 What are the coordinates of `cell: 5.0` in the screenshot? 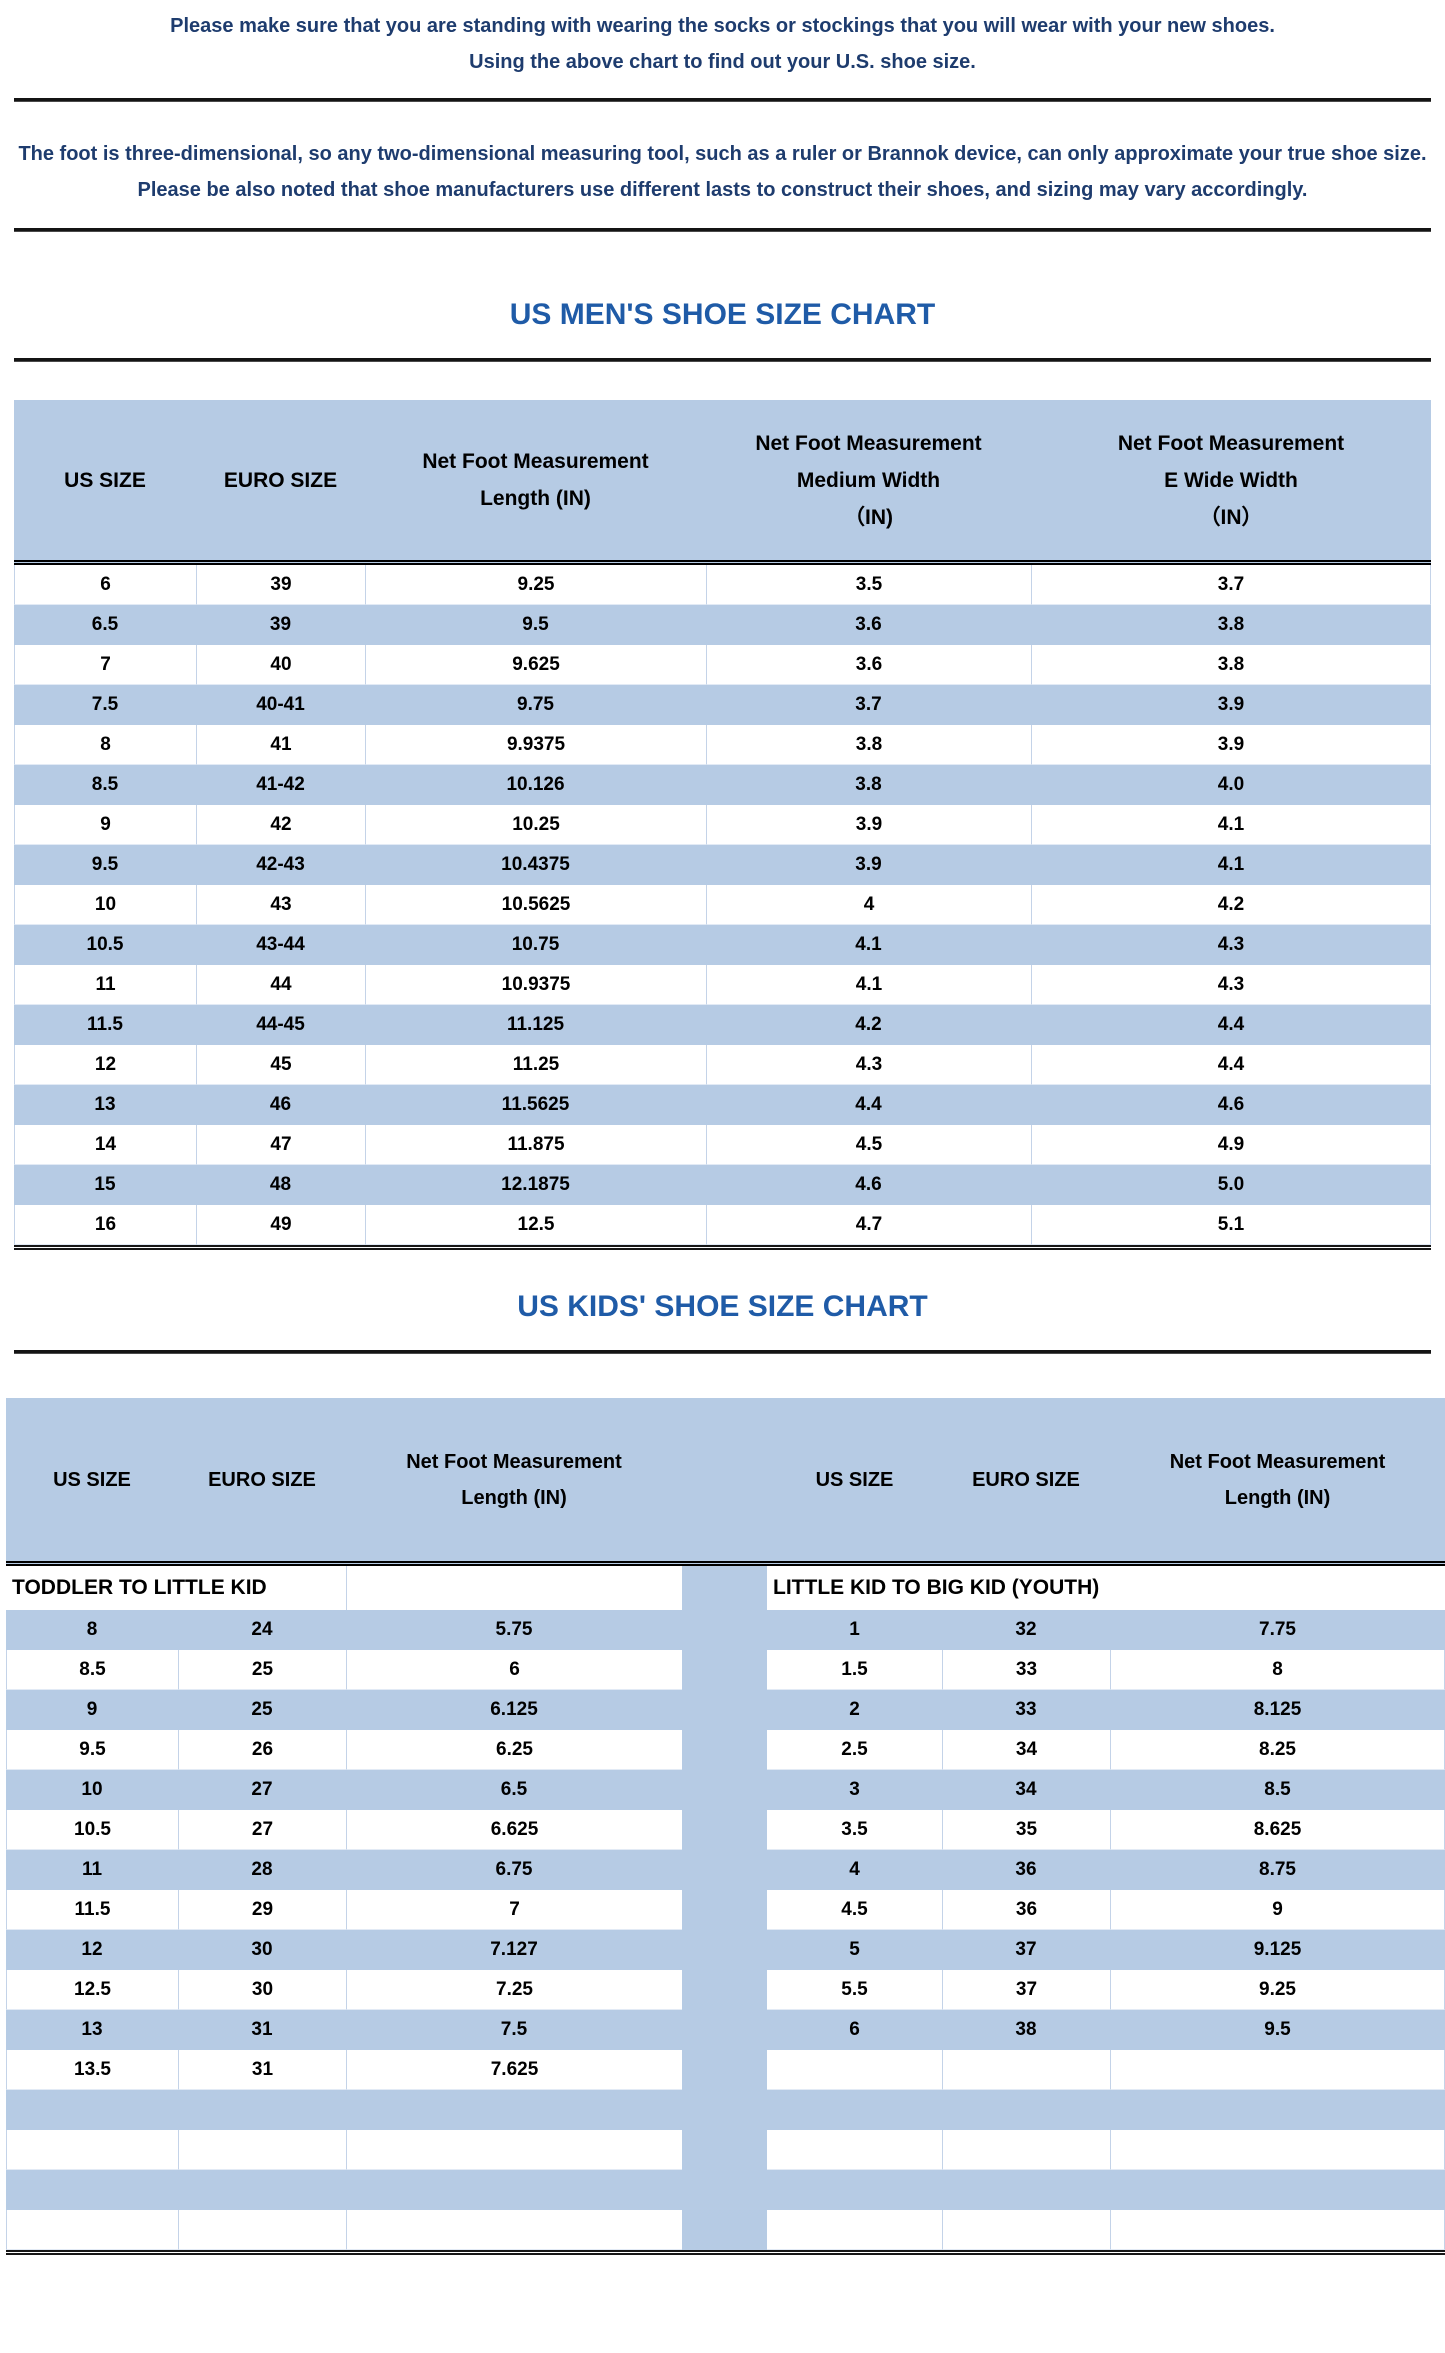 It's located at (1231, 1184).